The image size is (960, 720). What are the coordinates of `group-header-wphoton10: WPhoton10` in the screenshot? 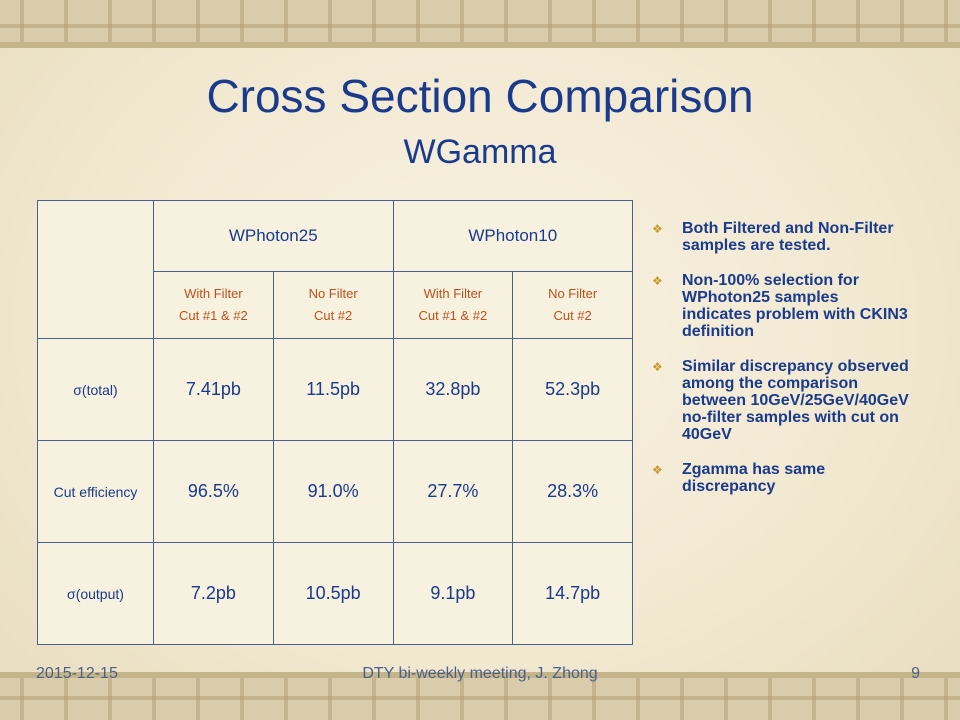 It's located at (512, 236).